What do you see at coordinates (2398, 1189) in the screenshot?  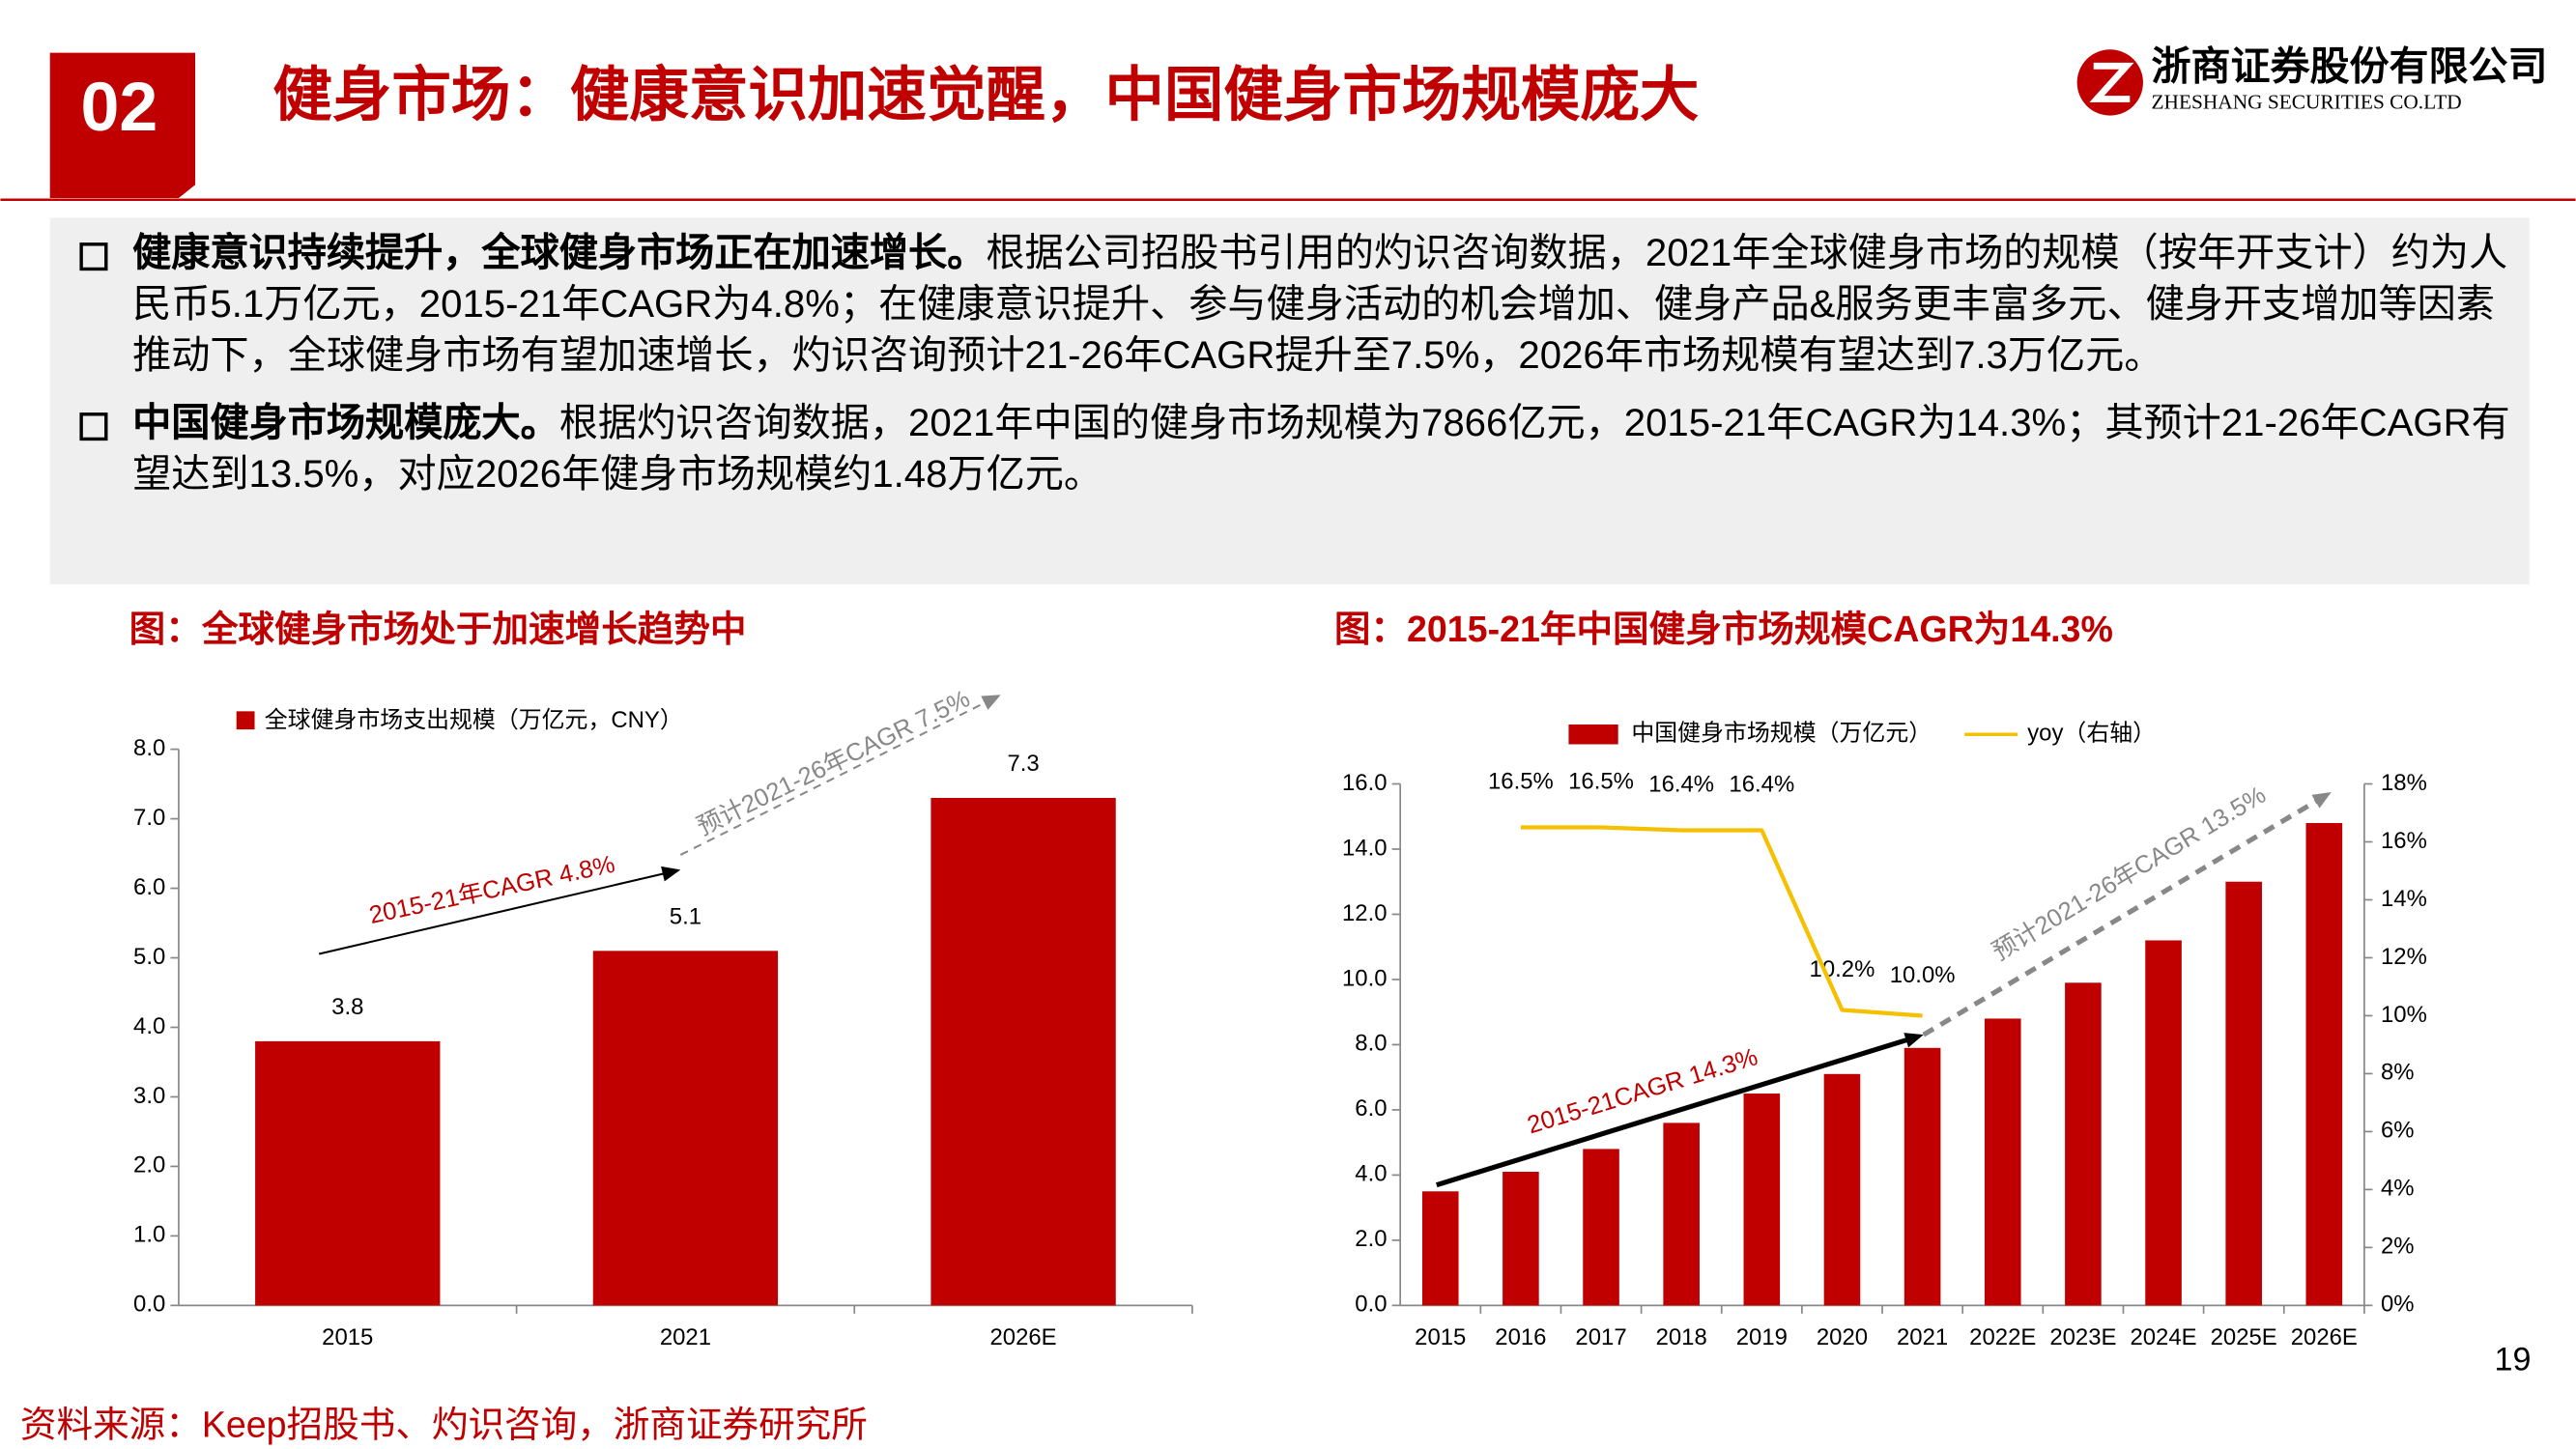 I see `y2-tick-label: 4%` at bounding box center [2398, 1189].